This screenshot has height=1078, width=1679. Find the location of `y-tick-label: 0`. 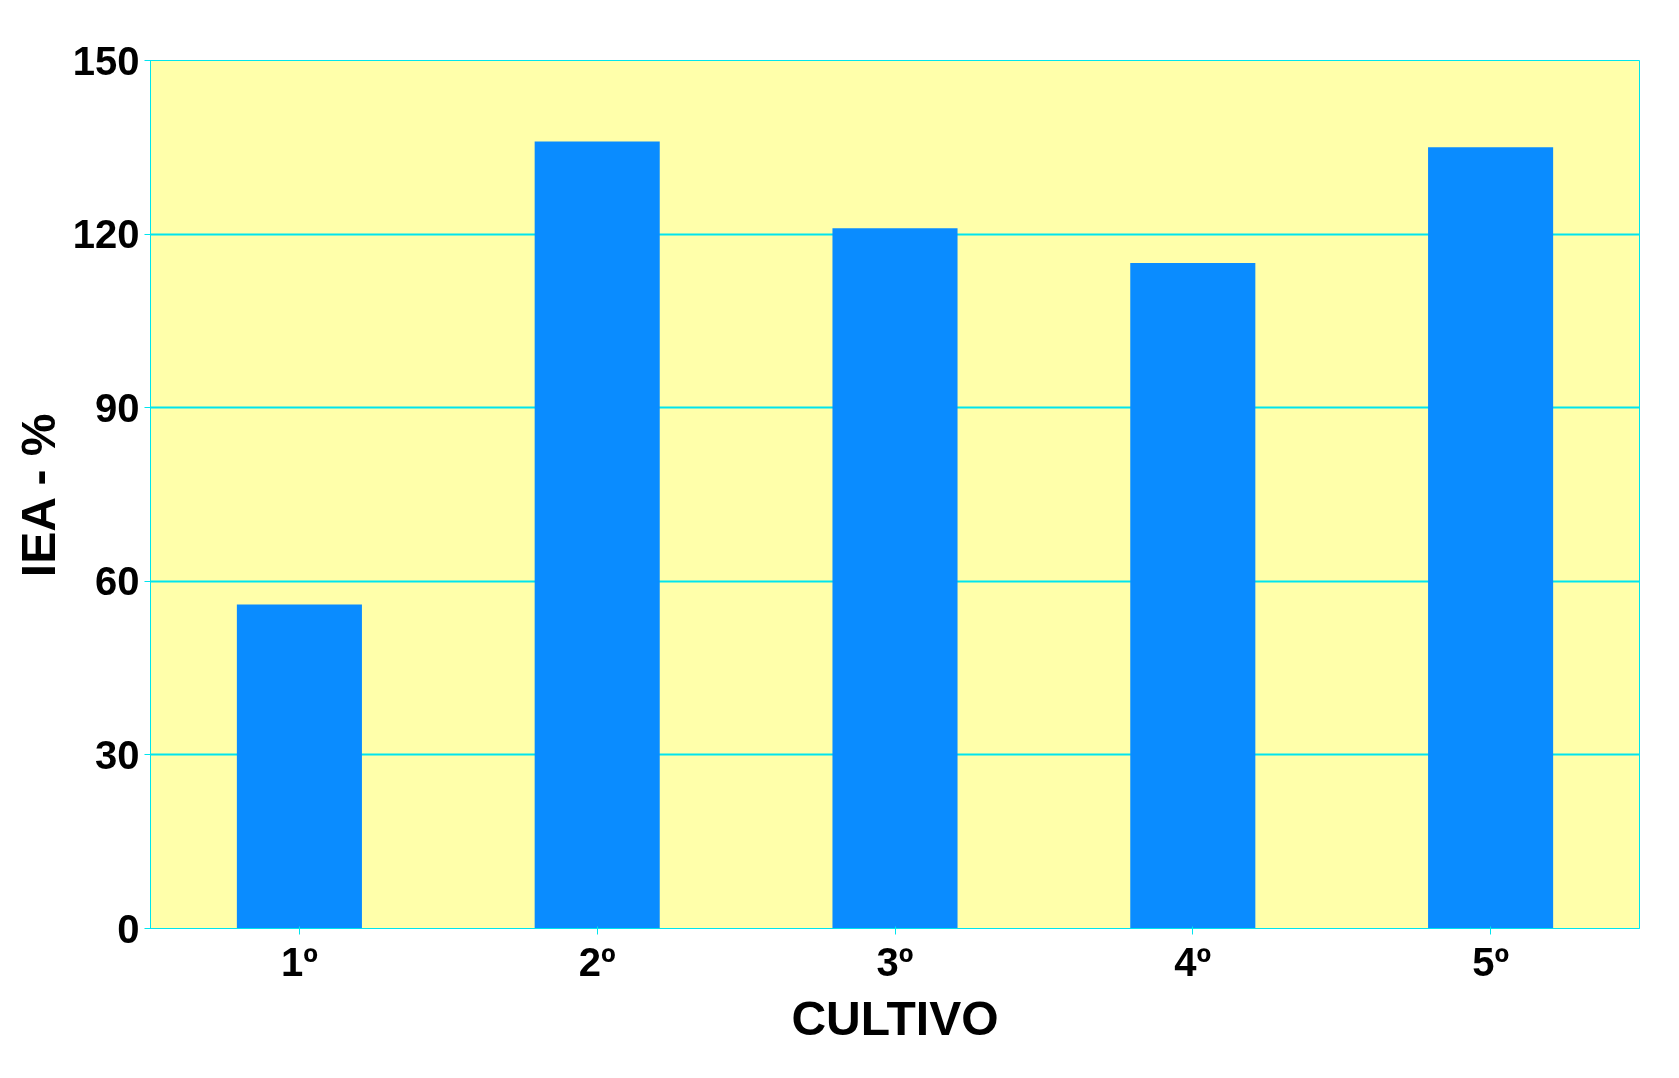

y-tick-label: 0 is located at coordinates (128, 928).